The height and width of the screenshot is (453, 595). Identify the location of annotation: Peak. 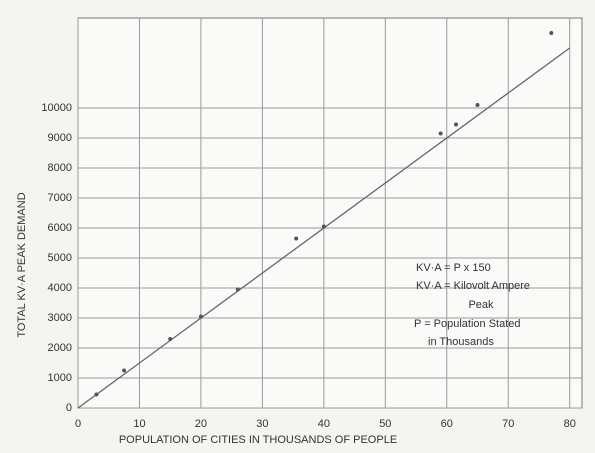
(481, 305).